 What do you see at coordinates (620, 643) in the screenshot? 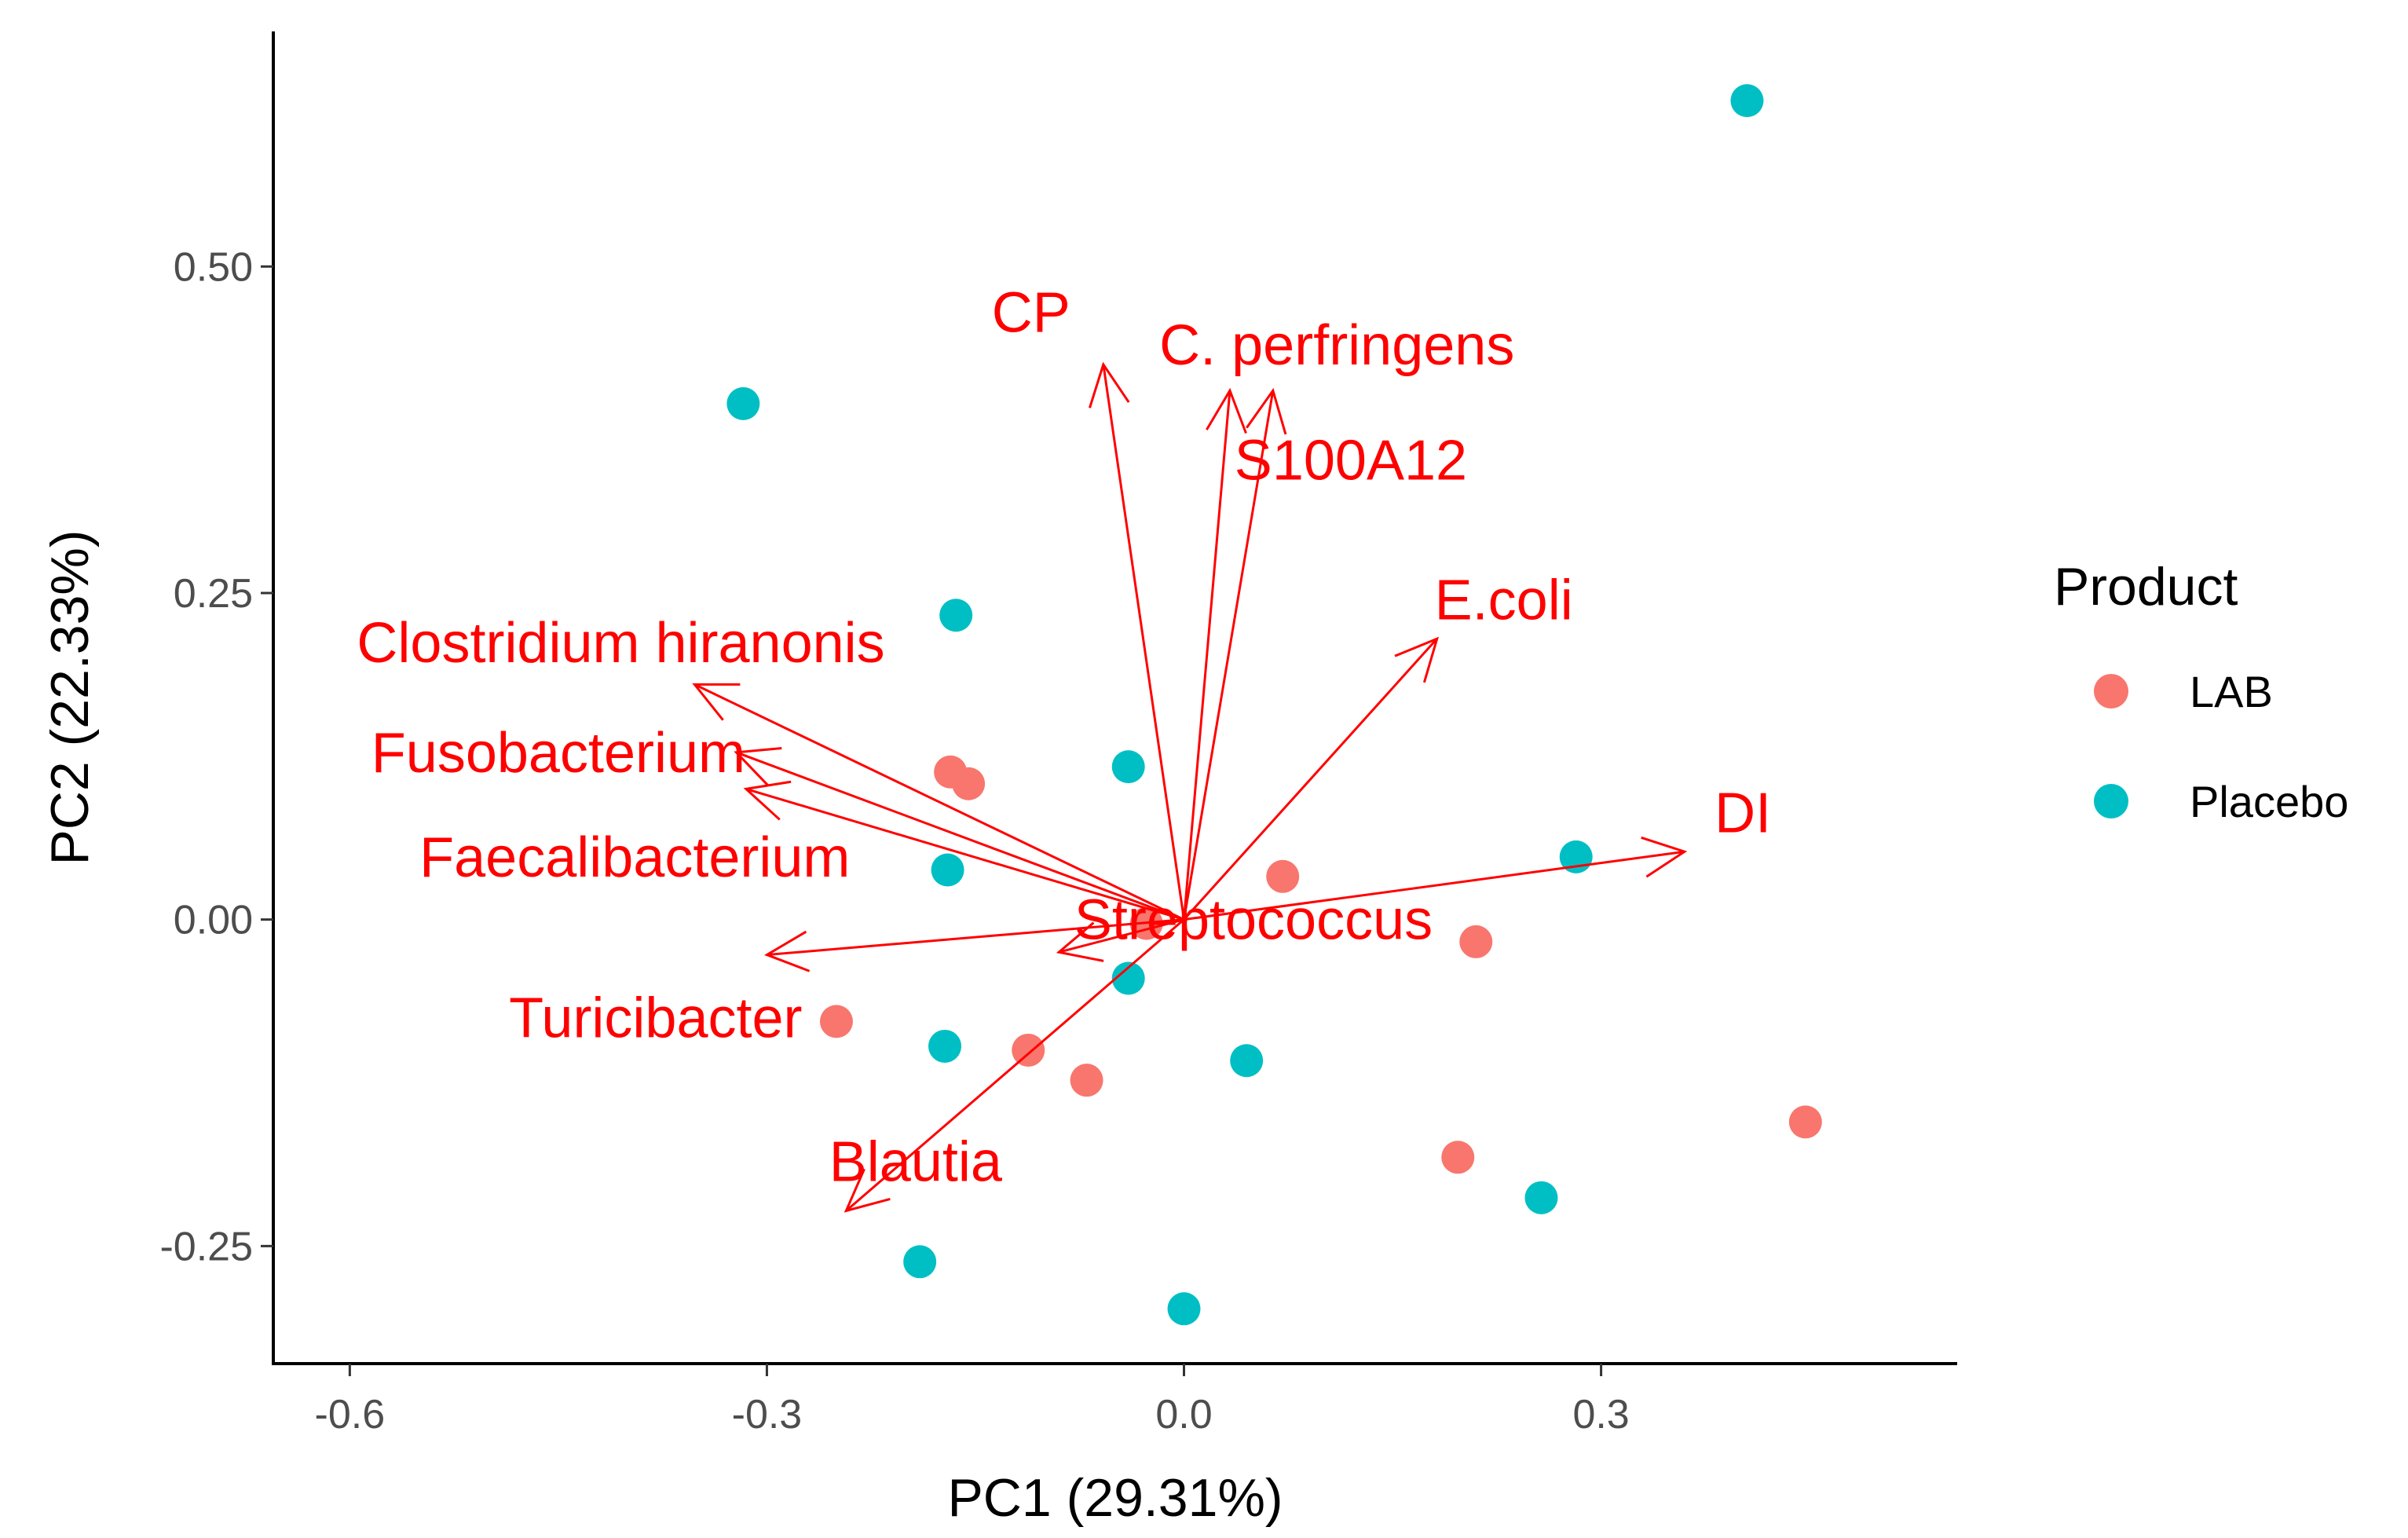
I see `loading-label-clostridium-hiranonis: Clostridium hiranonis` at bounding box center [620, 643].